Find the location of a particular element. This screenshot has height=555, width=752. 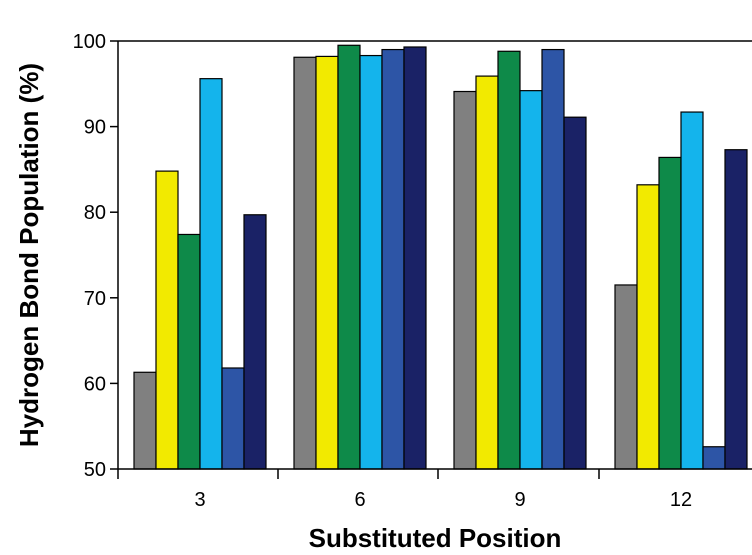

x-tick-label-3: 3 is located at coordinates (199, 500).